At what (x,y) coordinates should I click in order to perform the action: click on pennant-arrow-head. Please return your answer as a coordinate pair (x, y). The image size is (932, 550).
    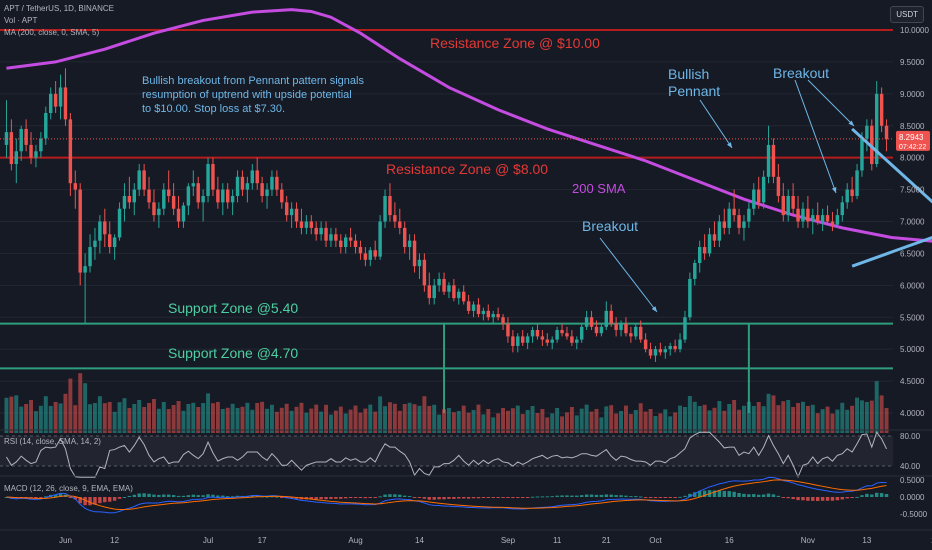
    Looking at the image, I should click on (729, 145).